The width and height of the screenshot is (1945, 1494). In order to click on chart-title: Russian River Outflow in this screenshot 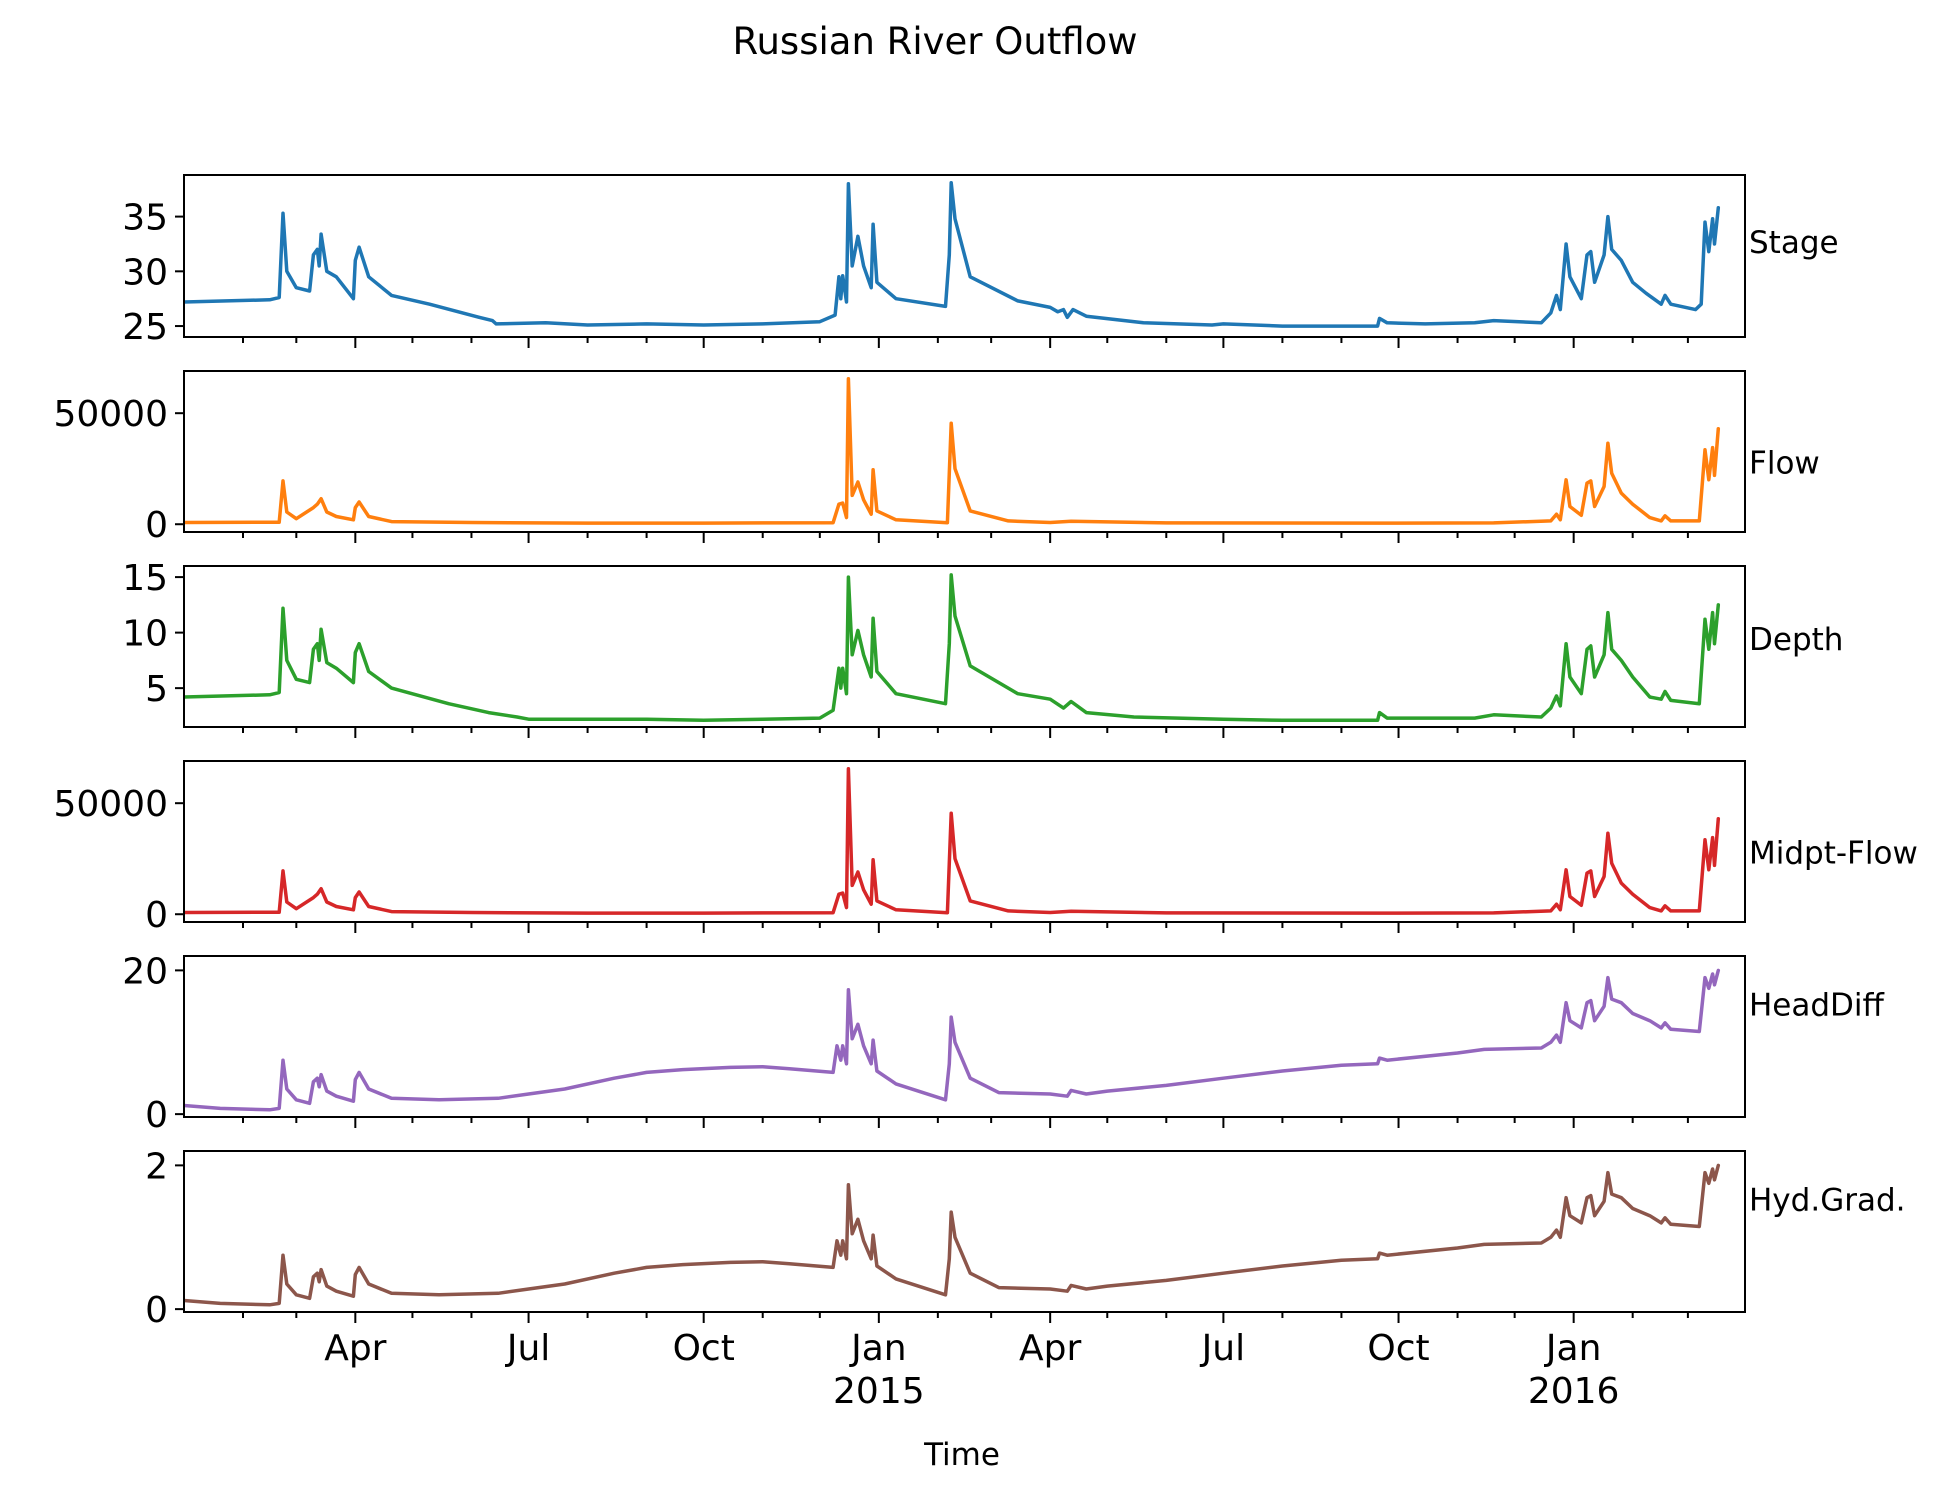, I will do `click(934, 41)`.